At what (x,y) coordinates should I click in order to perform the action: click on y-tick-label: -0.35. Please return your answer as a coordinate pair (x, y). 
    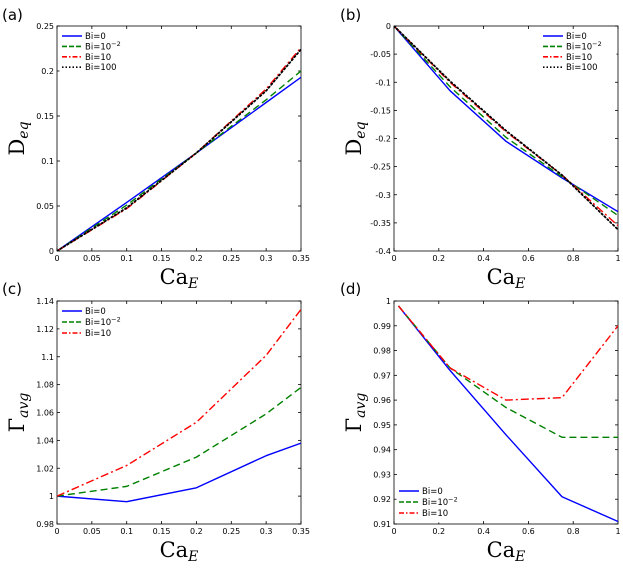
    Looking at the image, I should click on (380, 223).